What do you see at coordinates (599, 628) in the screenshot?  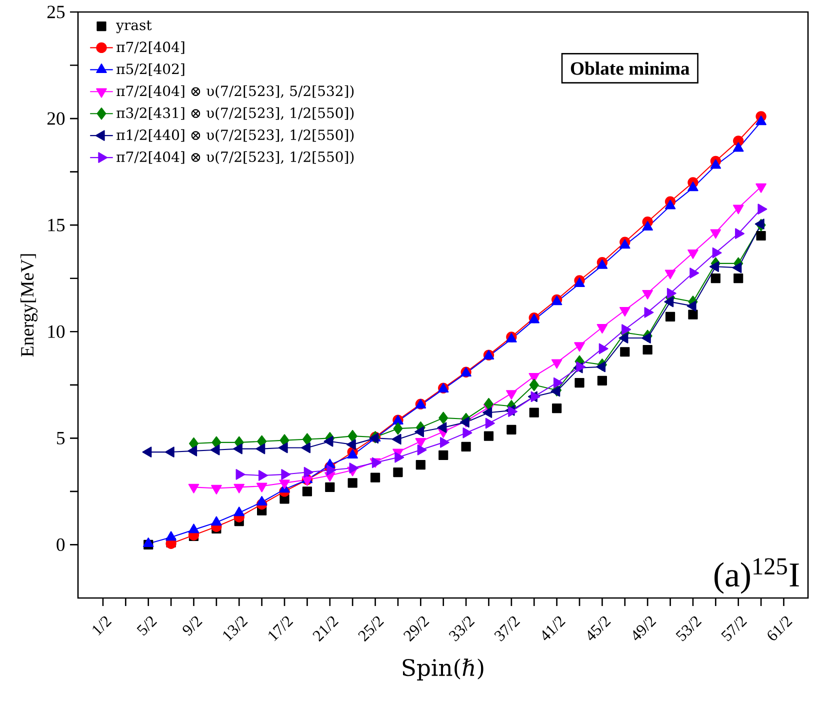 I see `x-tick-label: 45/2` at bounding box center [599, 628].